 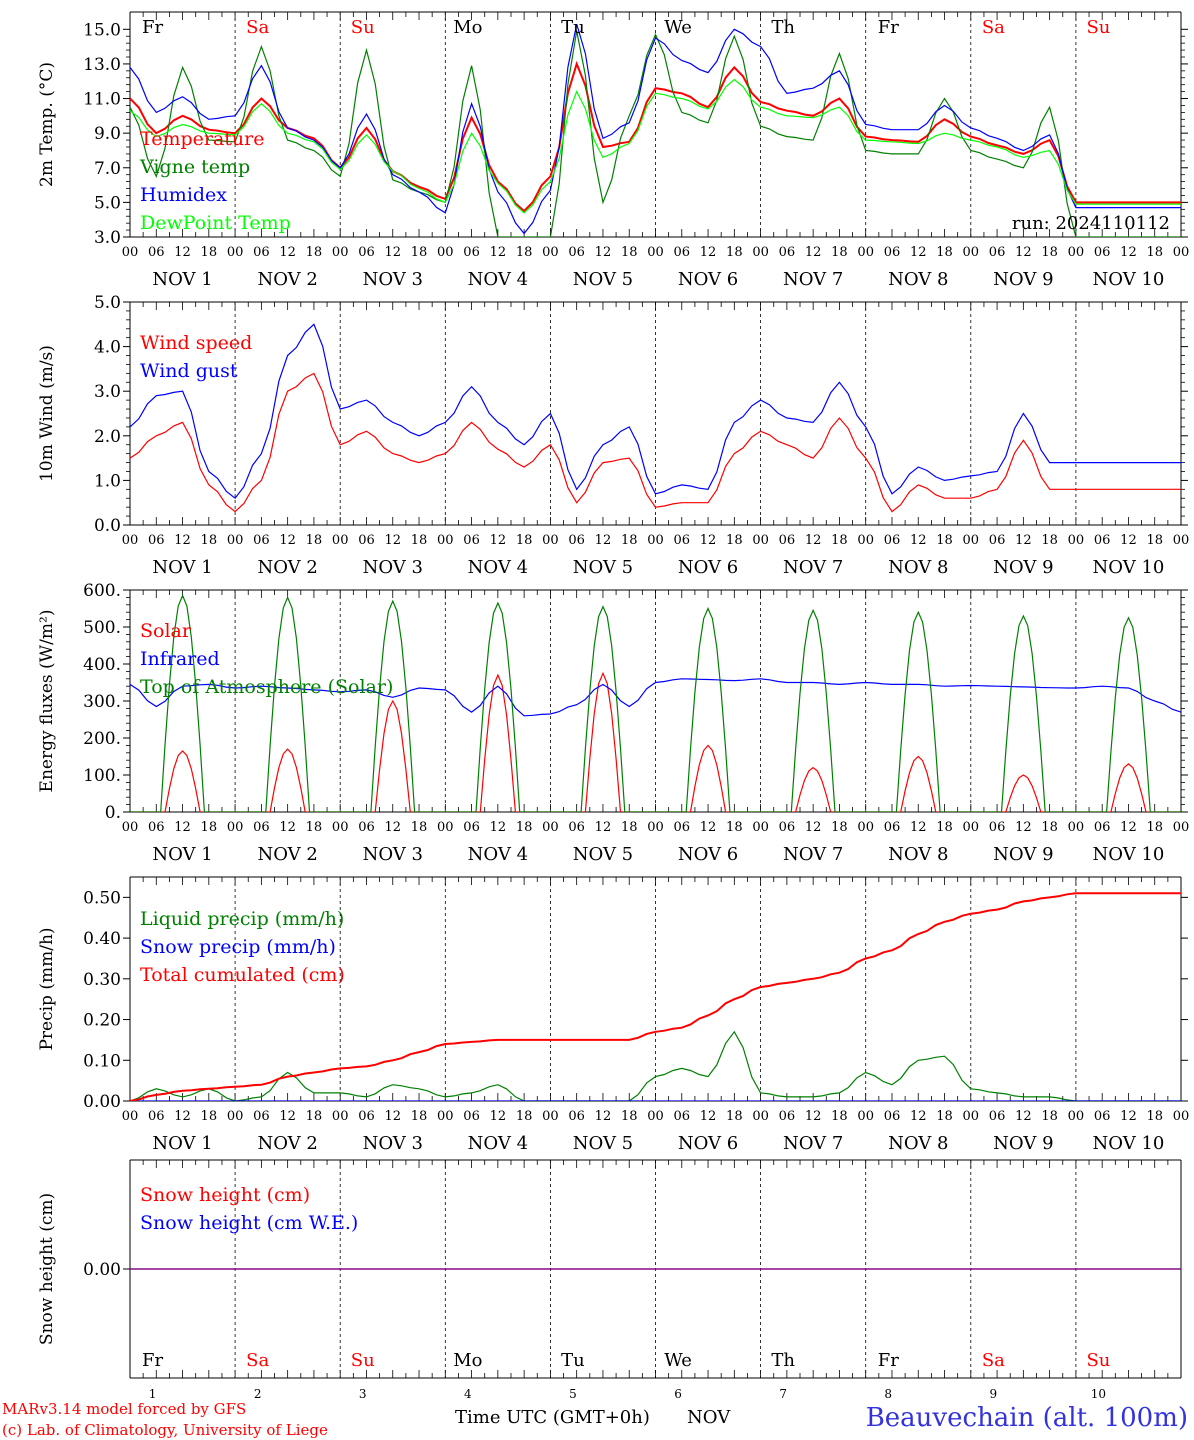 What do you see at coordinates (603, 1143) in the screenshot?
I see `date-label: NOV 5` at bounding box center [603, 1143].